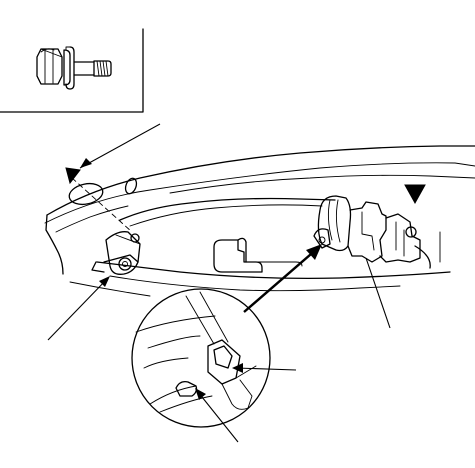 This screenshot has height=468, width=475. I want to click on latch-assembly, so click(367, 229).